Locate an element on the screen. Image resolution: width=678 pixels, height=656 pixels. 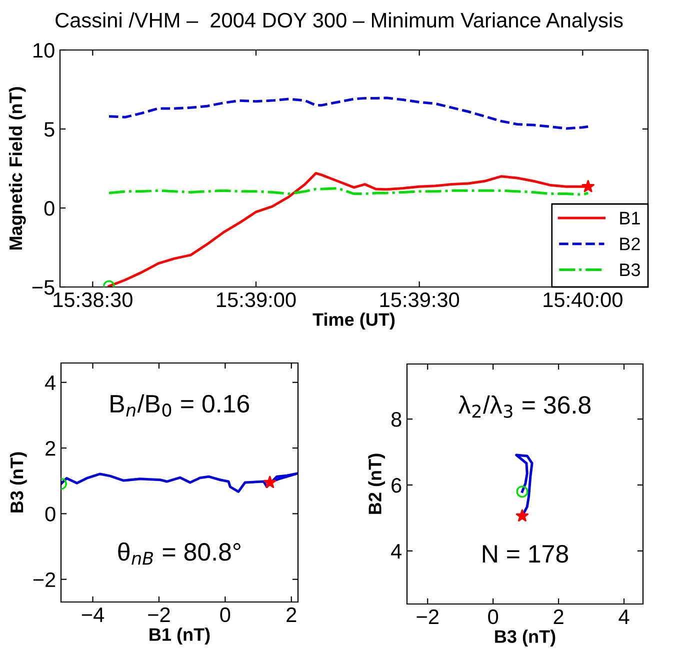
y-tick-label: 8 is located at coordinates (396, 419).